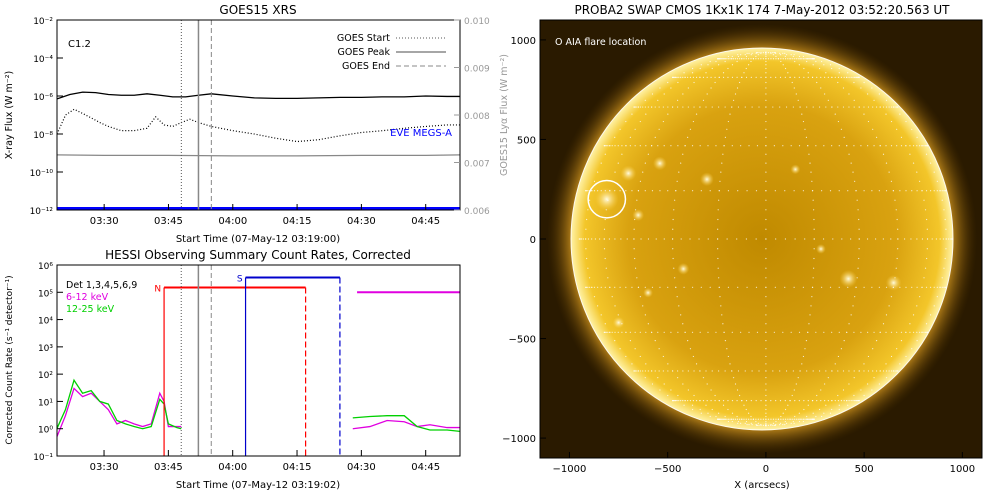 The height and width of the screenshot is (500, 1000). I want to click on flare-location-marker, so click(607, 199).